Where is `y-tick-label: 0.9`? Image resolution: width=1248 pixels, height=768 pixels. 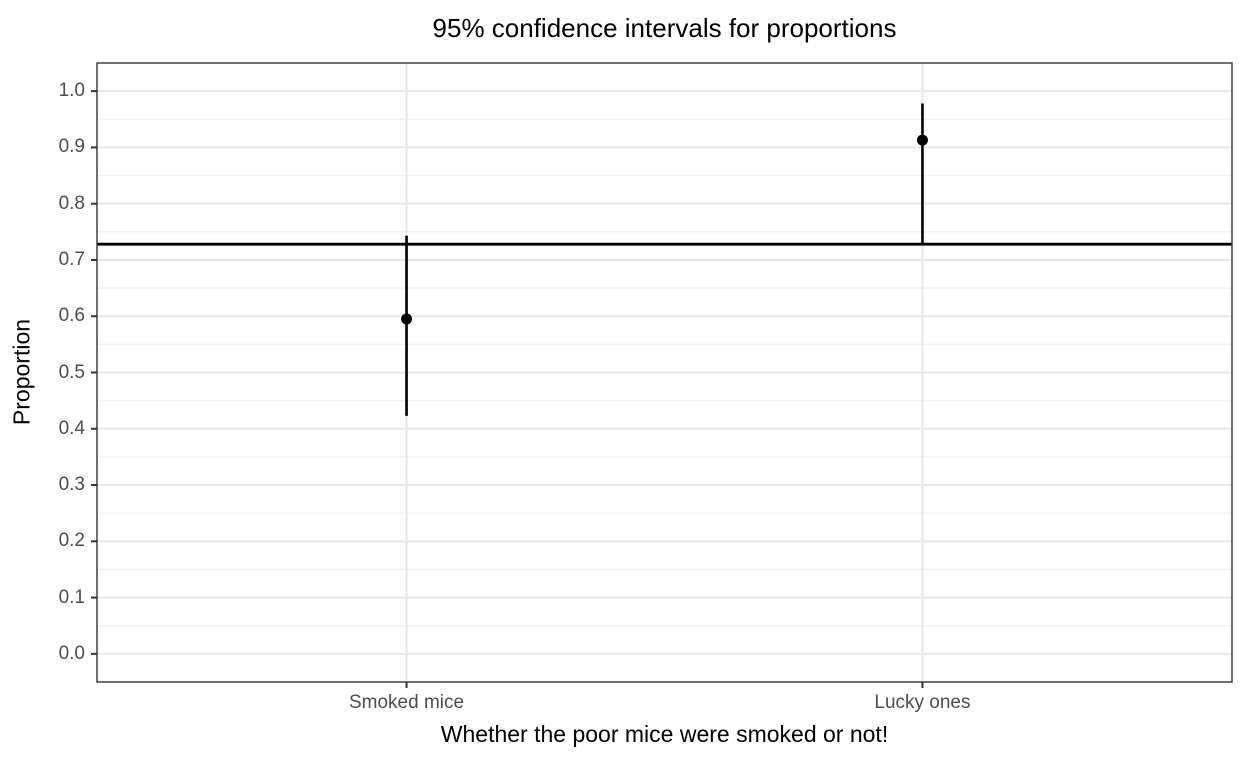
y-tick-label: 0.9 is located at coordinates (71, 147).